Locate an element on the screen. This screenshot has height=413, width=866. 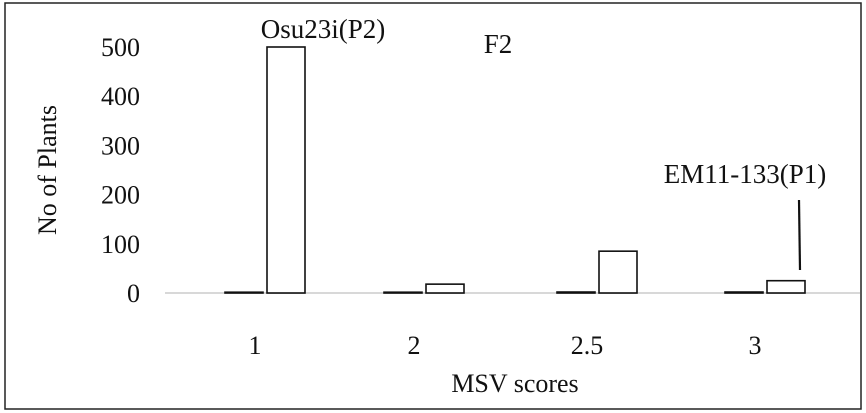
annotation-pointer-line is located at coordinates (799, 235).